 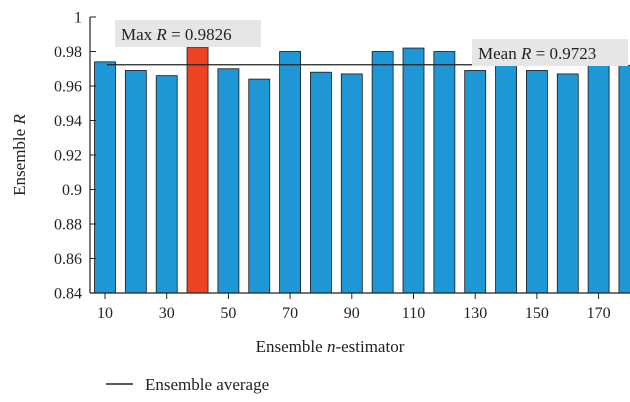 I want to click on max-annotation-box, so click(x=188, y=33).